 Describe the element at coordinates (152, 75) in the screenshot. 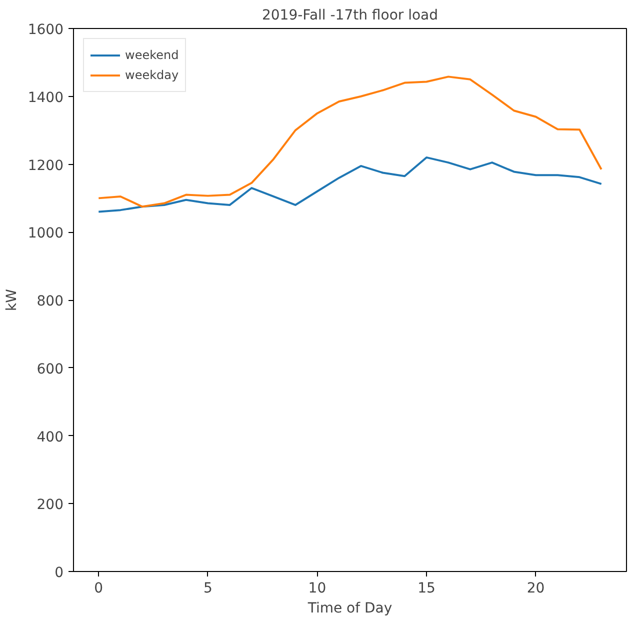

I see `legend-label: weekday` at that location.